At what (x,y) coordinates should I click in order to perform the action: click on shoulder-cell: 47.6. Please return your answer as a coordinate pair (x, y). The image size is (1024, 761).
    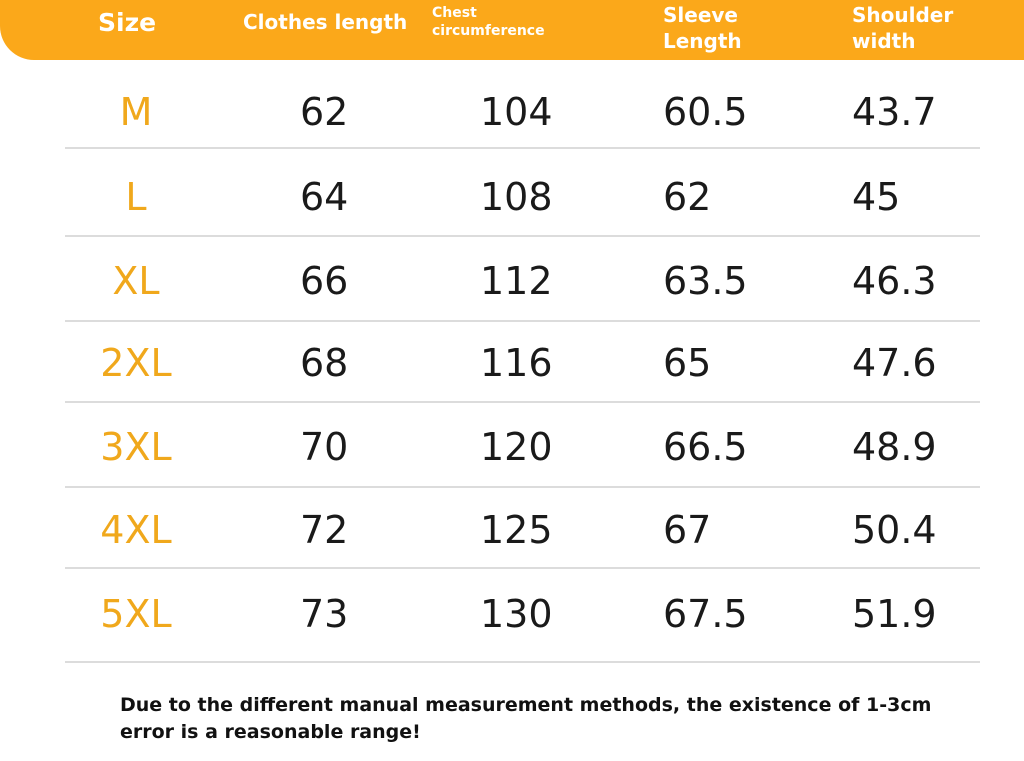
    Looking at the image, I should click on (894, 363).